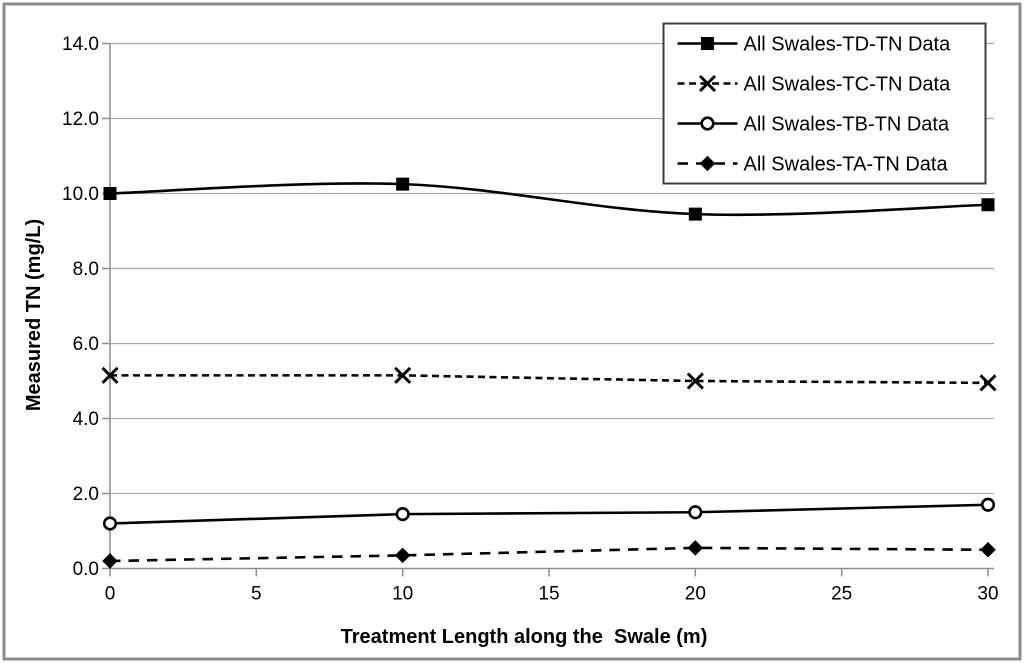  I want to click on y-tick-label: 8.0, so click(86, 269).